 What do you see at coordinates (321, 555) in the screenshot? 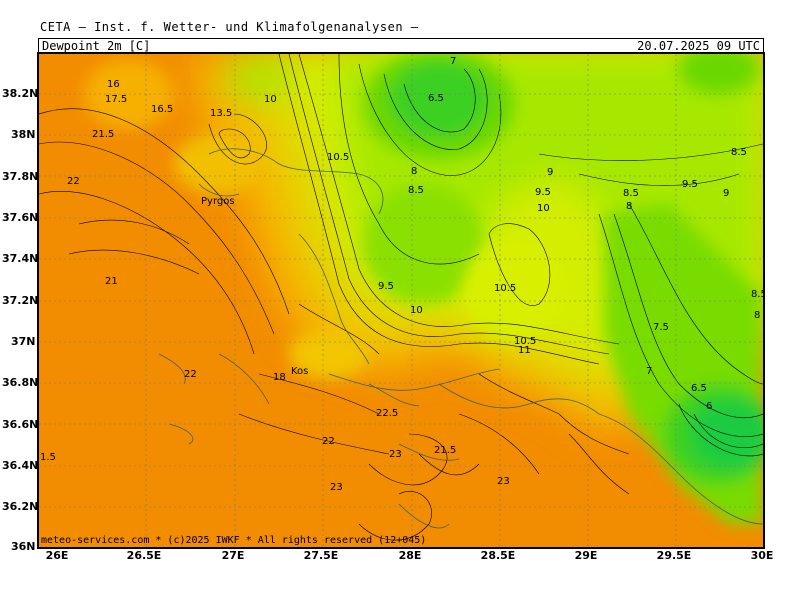
I see `lon-label: 27.5E` at bounding box center [321, 555].